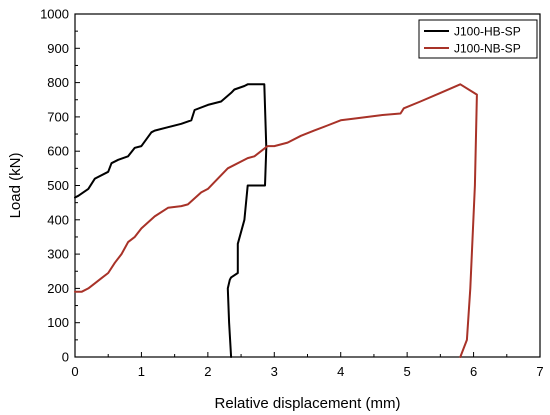 This screenshot has width=550, height=415. Describe the element at coordinates (308, 403) in the screenshot. I see `x-axis-label: Relative displacement (mm)` at that location.